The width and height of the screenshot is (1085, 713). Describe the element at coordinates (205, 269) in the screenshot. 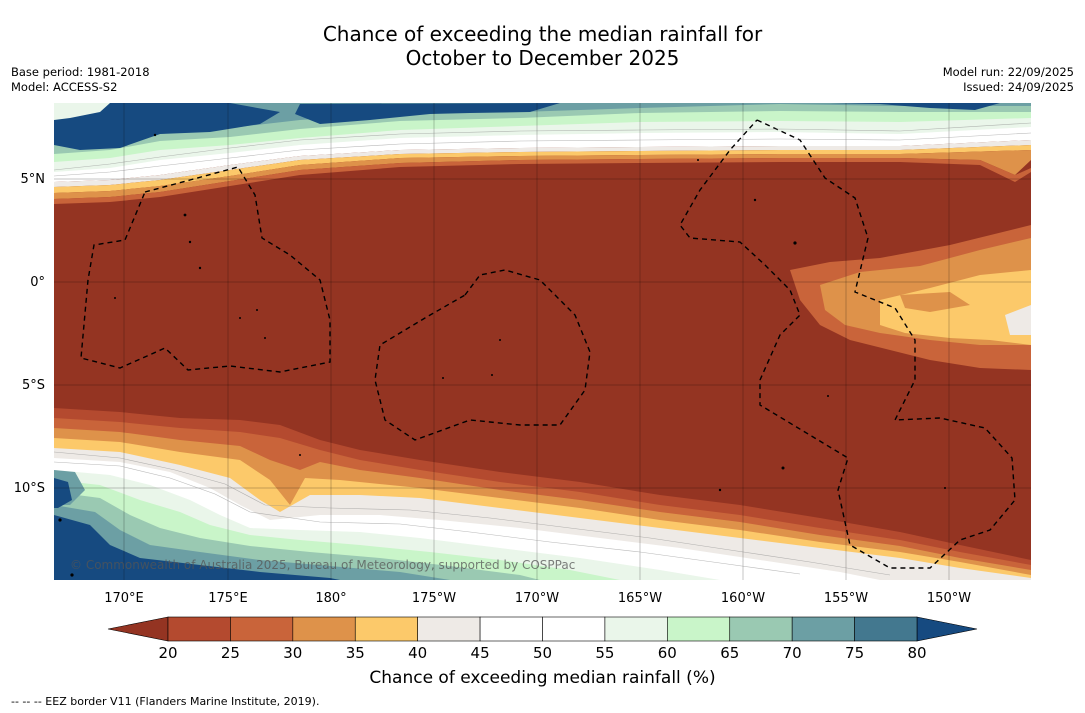

I see `eez-kiribati-gilbert` at that location.